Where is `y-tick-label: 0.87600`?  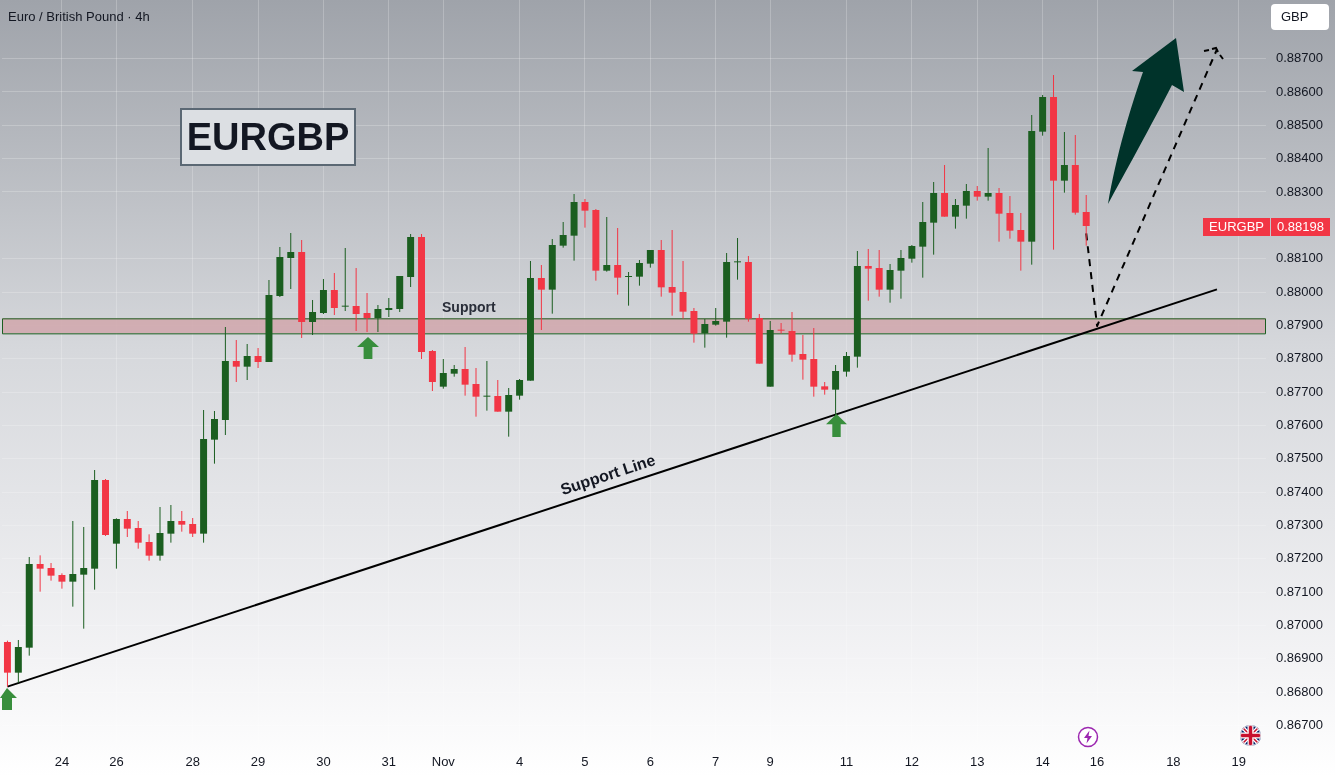
y-tick-label: 0.87600 is located at coordinates (1299, 424).